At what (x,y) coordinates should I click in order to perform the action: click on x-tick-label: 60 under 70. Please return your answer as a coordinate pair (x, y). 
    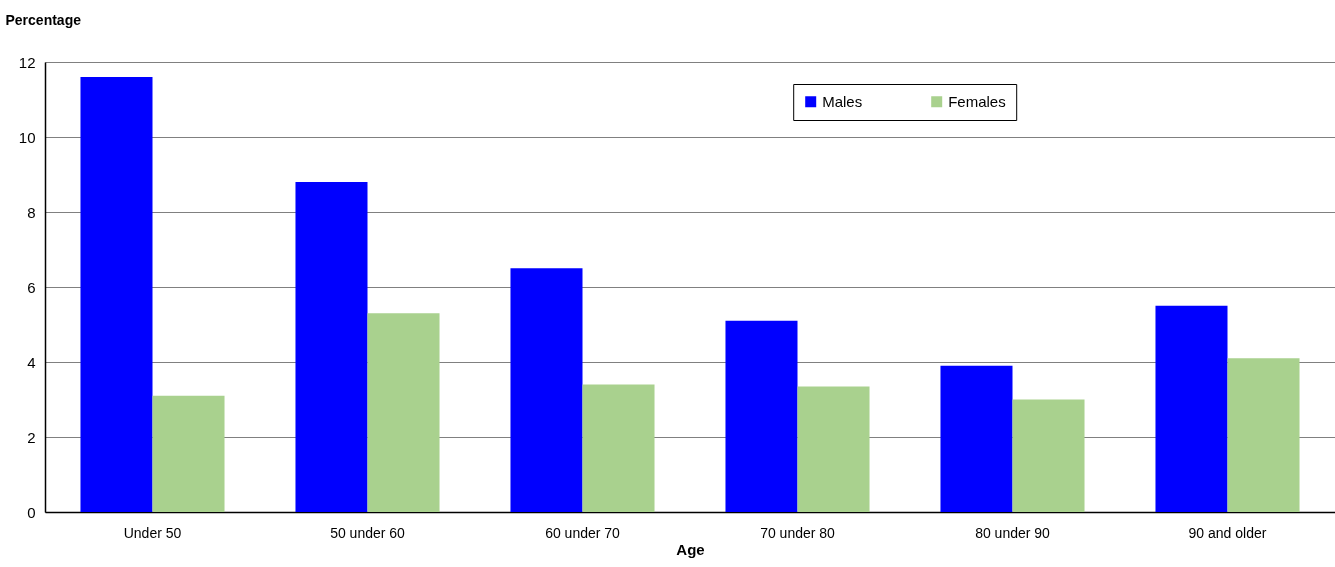
    Looking at the image, I should click on (583, 532).